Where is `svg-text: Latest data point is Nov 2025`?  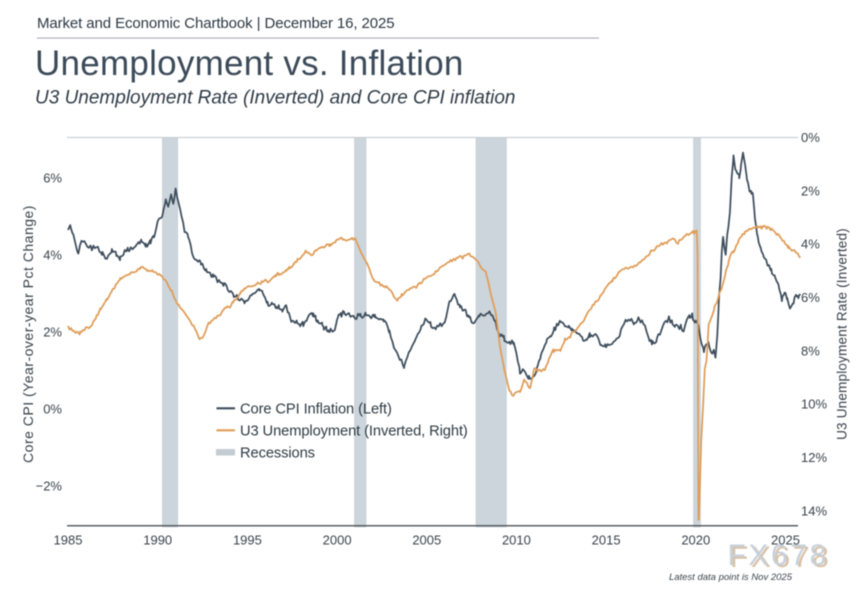
svg-text: Latest data point is Nov 2025 is located at coordinates (731, 577).